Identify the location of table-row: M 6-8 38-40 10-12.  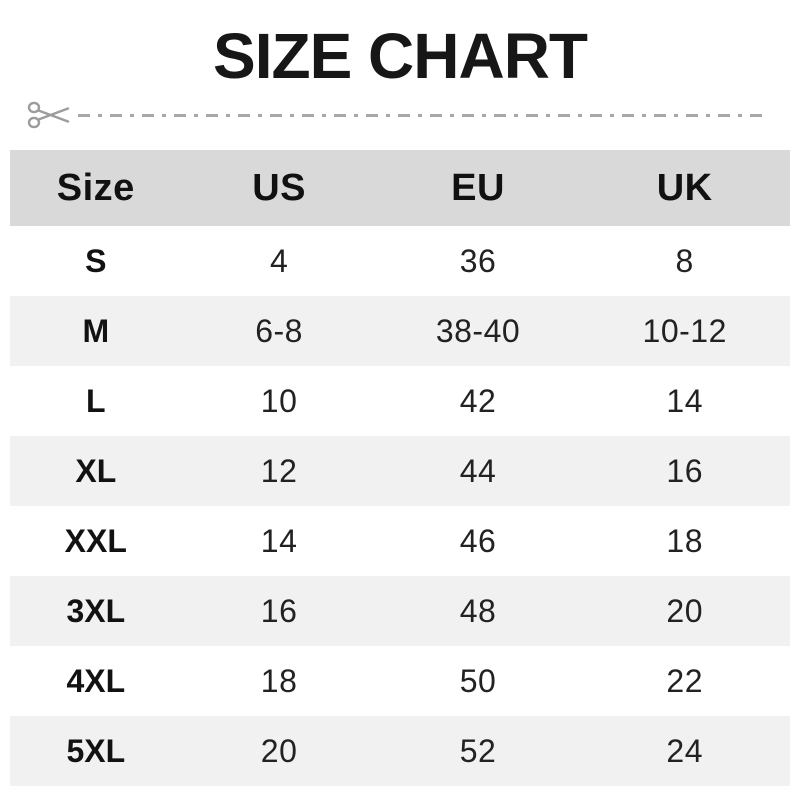
(400, 331).